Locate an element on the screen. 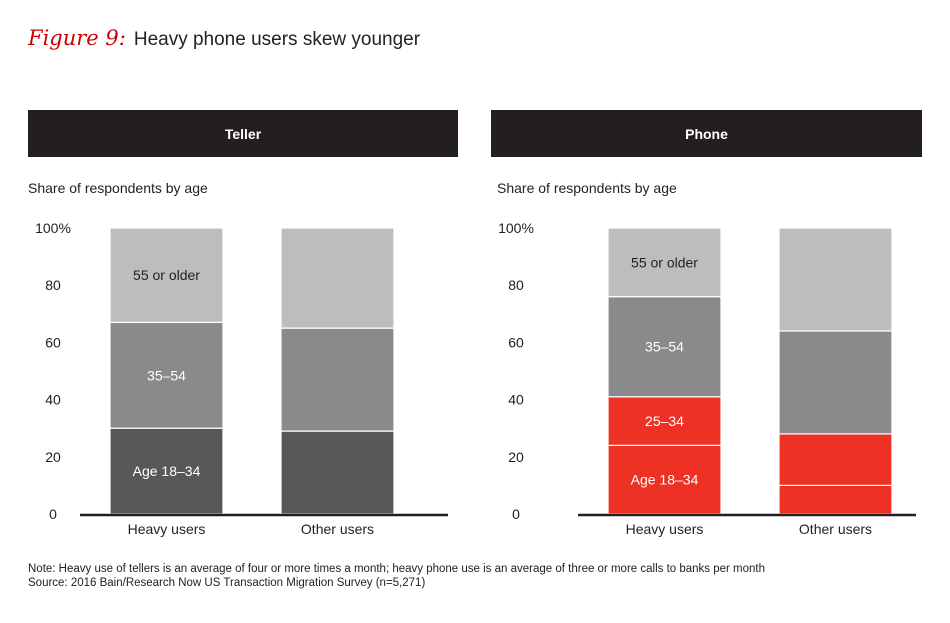 Image resolution: width=950 pixels, height=623 pixels. teller-segment-label: 55 or older is located at coordinates (166, 275).